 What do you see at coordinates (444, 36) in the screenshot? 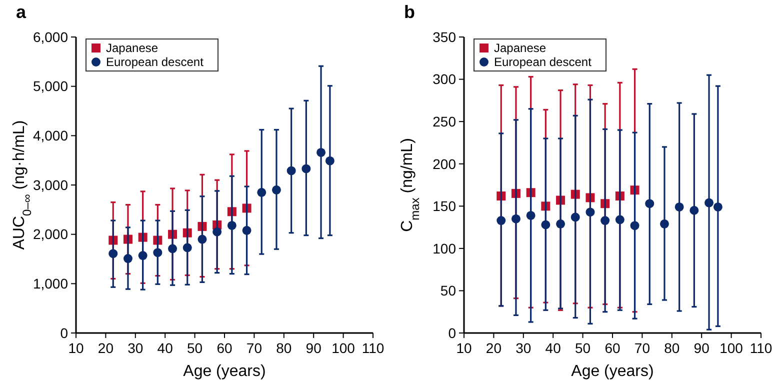
I see `y-tick-label: 350` at bounding box center [444, 36].